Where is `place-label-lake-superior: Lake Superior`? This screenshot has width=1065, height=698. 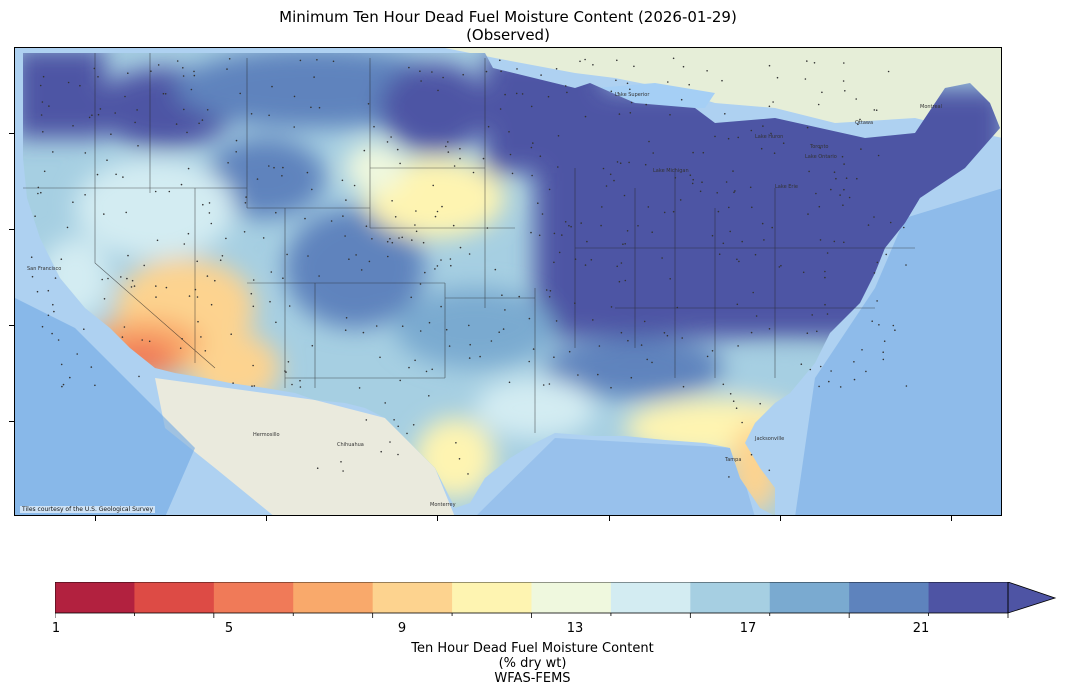
place-label-lake-superior: Lake Superior is located at coordinates (632, 95).